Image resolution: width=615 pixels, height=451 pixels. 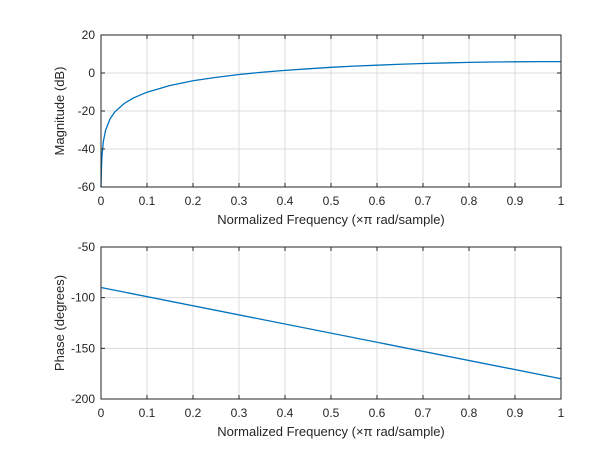 I want to click on phase-y-axis-label: Phase (degrees), so click(x=59, y=323).